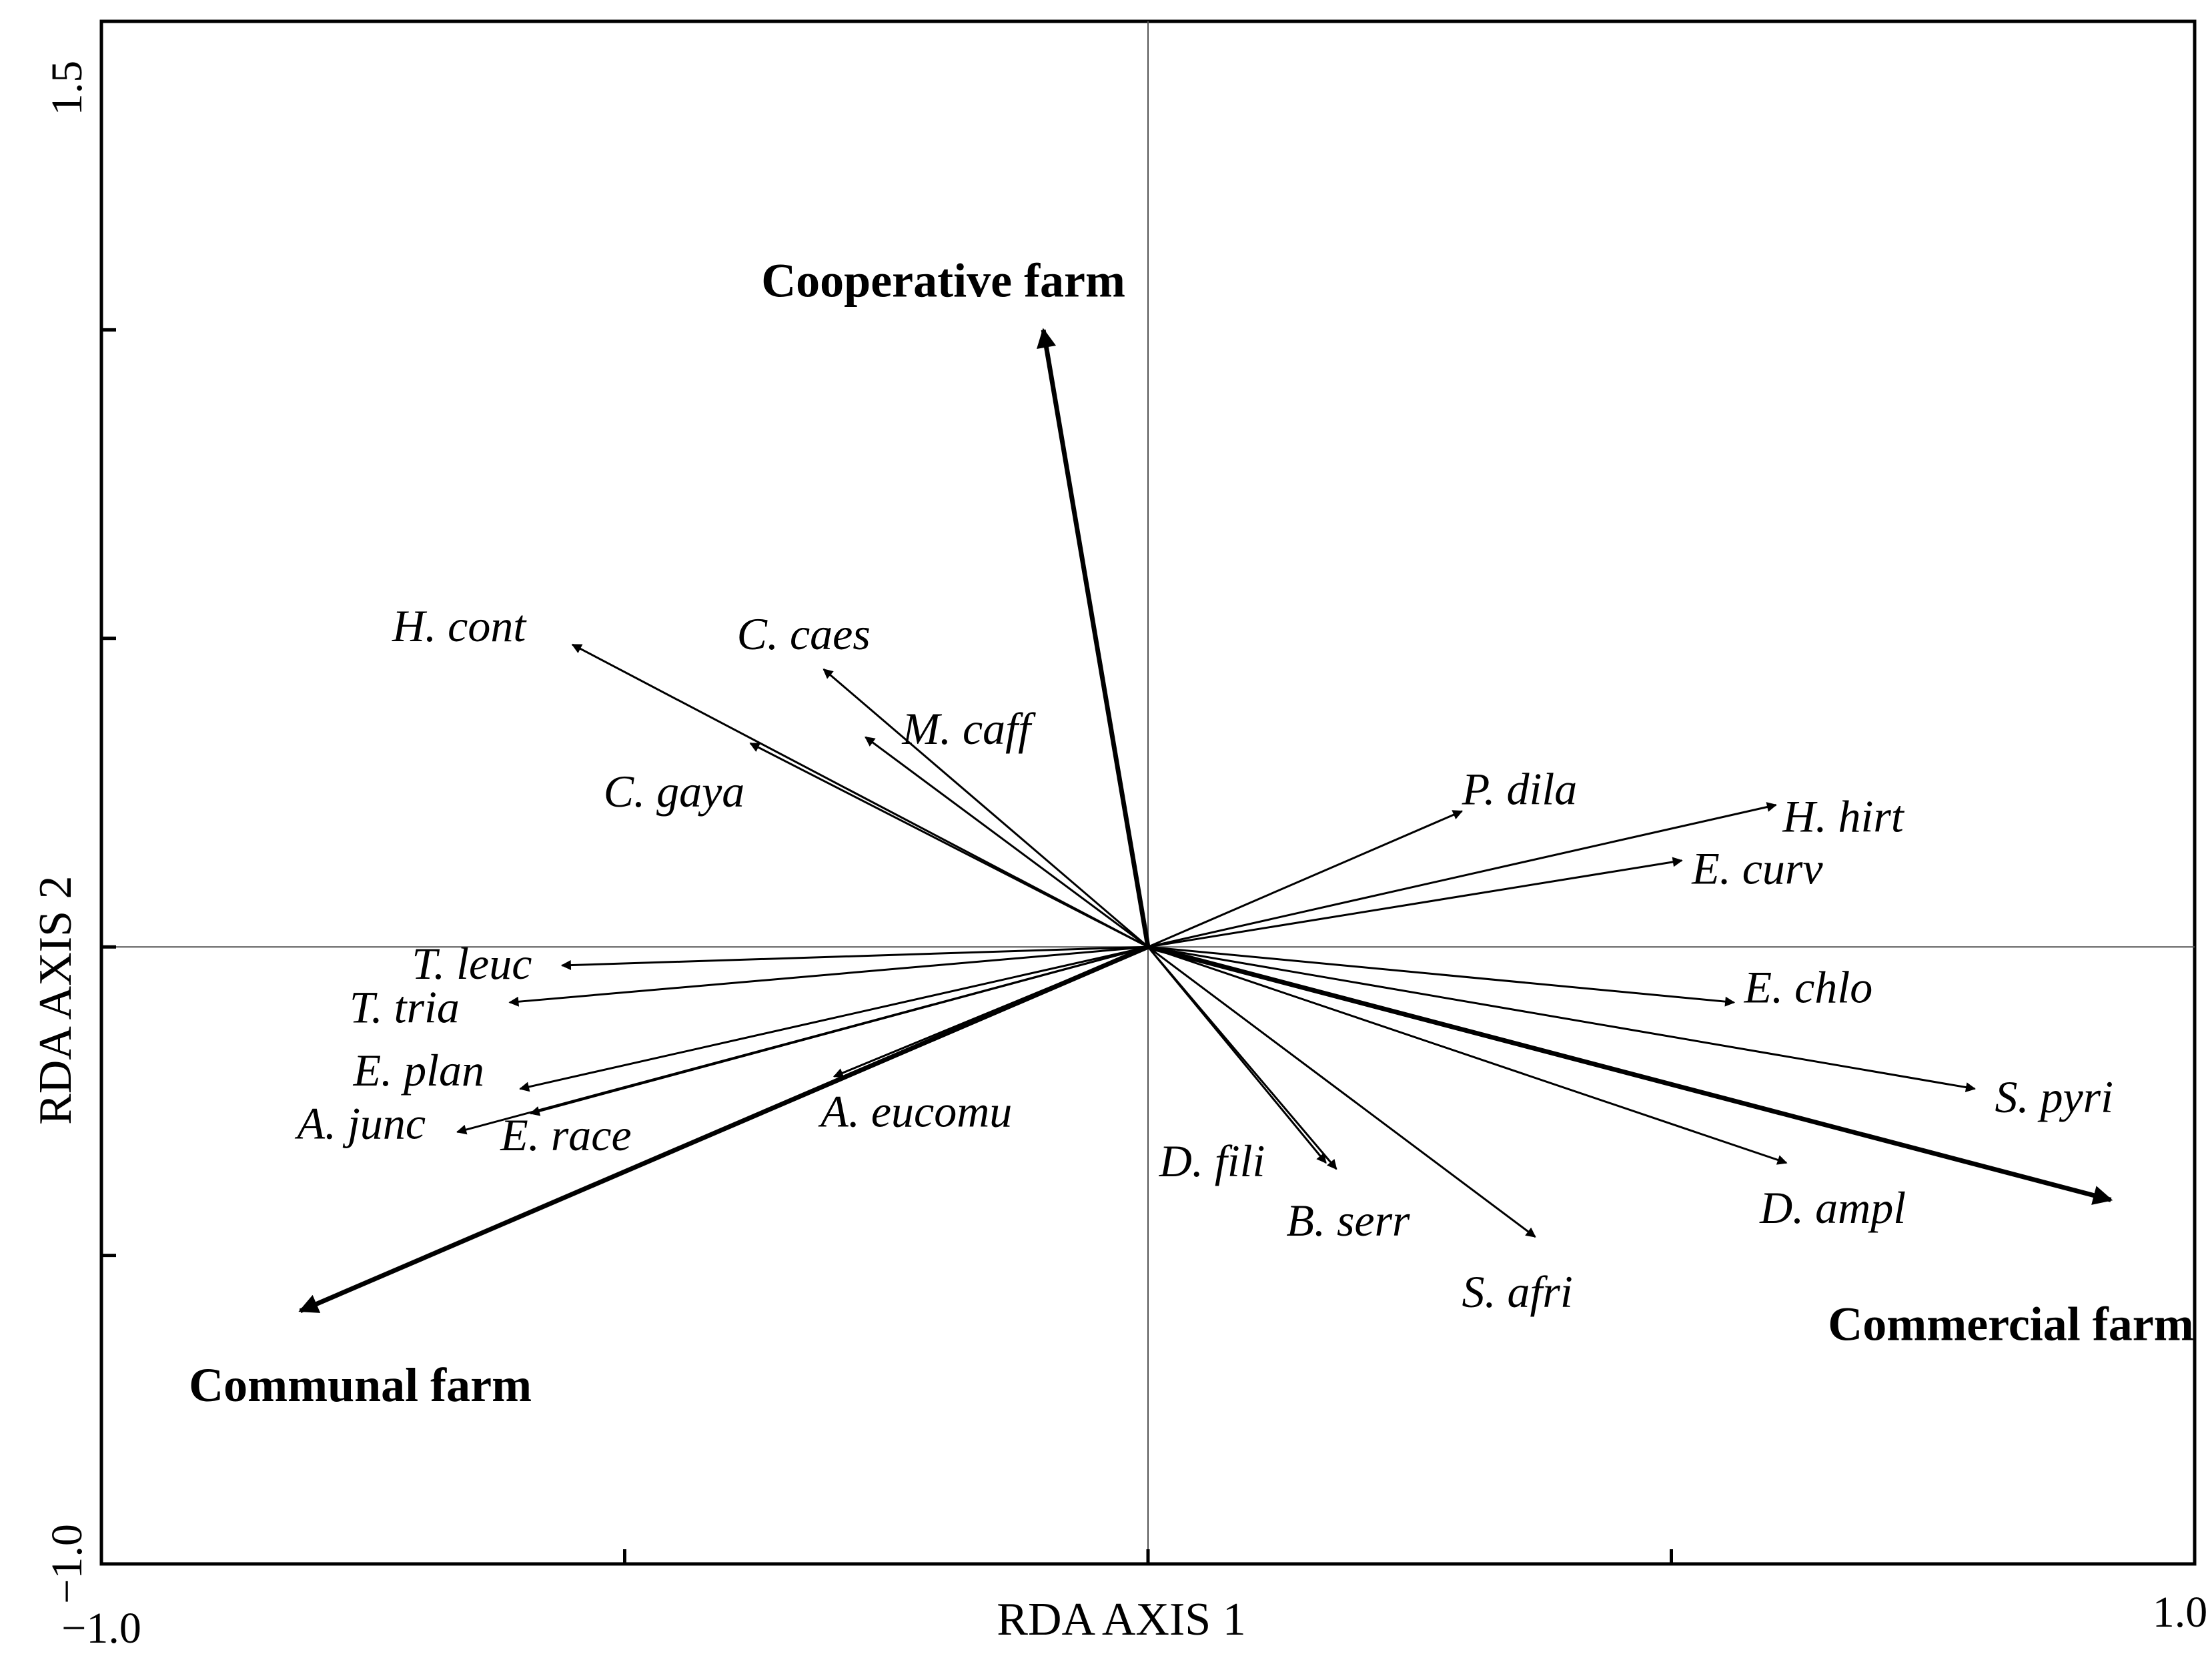  Describe the element at coordinates (2054, 1097) in the screenshot. I see `species-label-s-pyri: S. pyri` at that location.